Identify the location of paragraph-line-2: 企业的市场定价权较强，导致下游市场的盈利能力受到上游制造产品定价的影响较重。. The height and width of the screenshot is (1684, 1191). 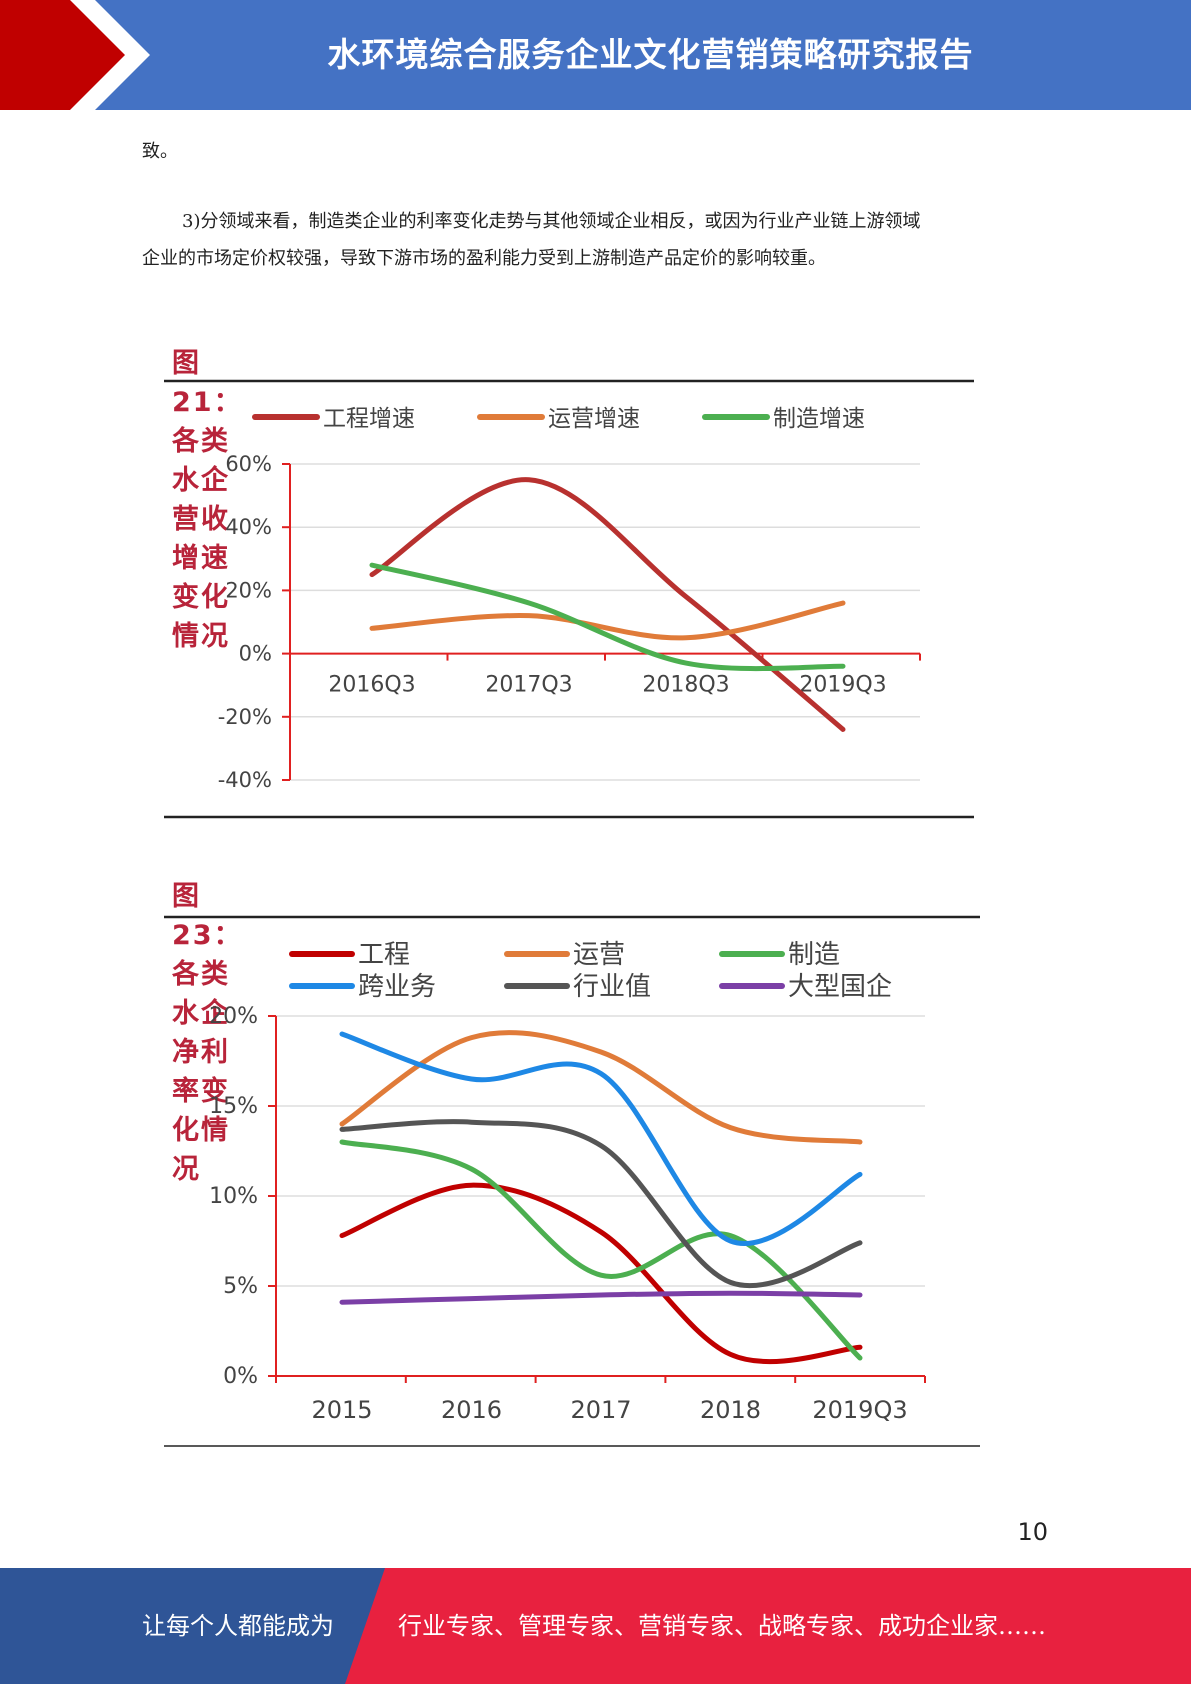
(484, 258).